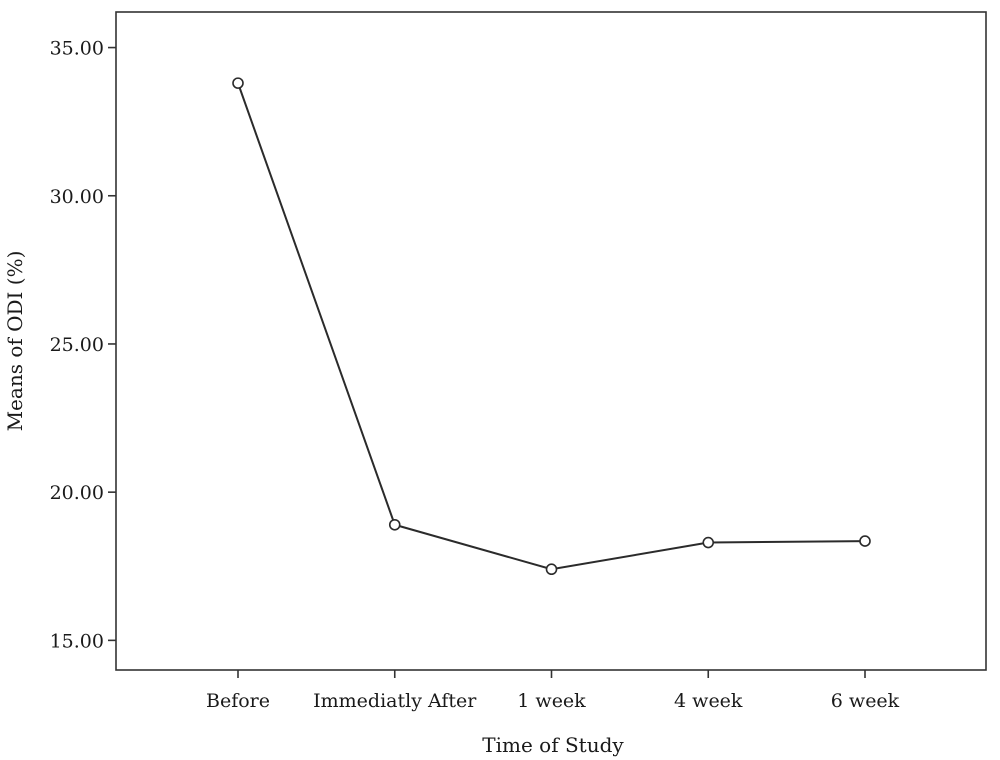  What do you see at coordinates (77, 197) in the screenshot?
I see `y-tick-label: 30.00` at bounding box center [77, 197].